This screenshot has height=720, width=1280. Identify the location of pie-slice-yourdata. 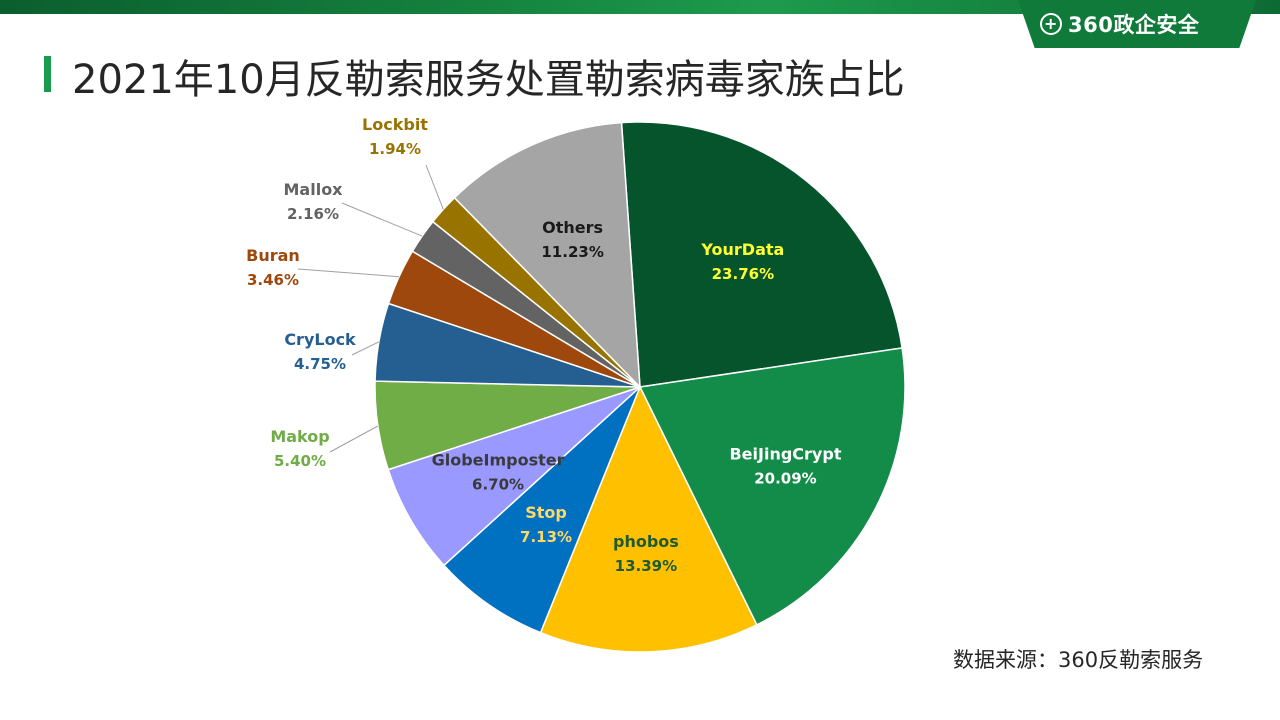
(761, 254).